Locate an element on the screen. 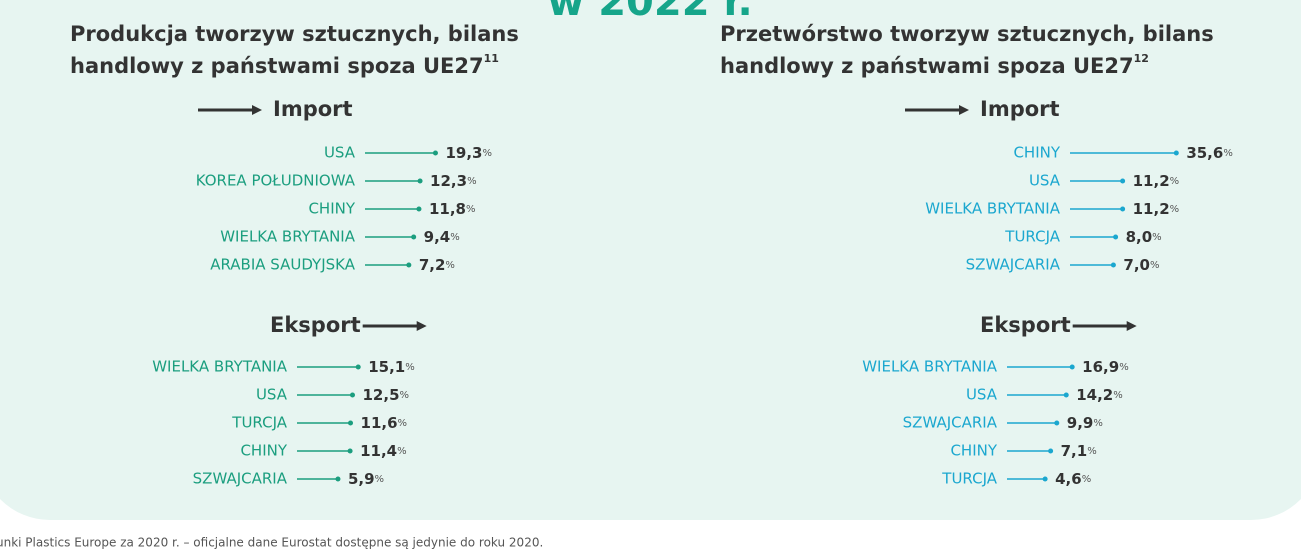 This screenshot has height=549, width=1301. value-label: 19,3% is located at coordinates (468, 153).